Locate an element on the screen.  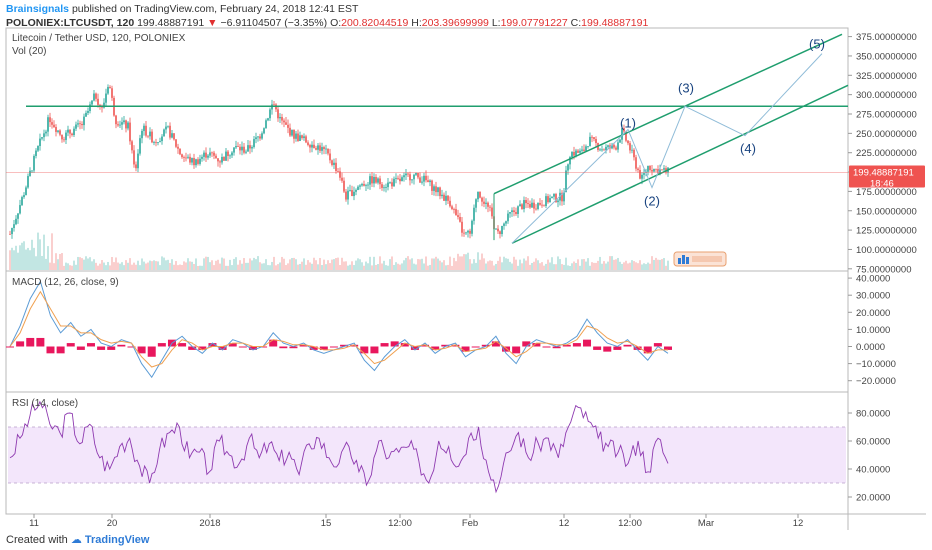
publisher-link: Brainsignals is located at coordinates (38, 9).